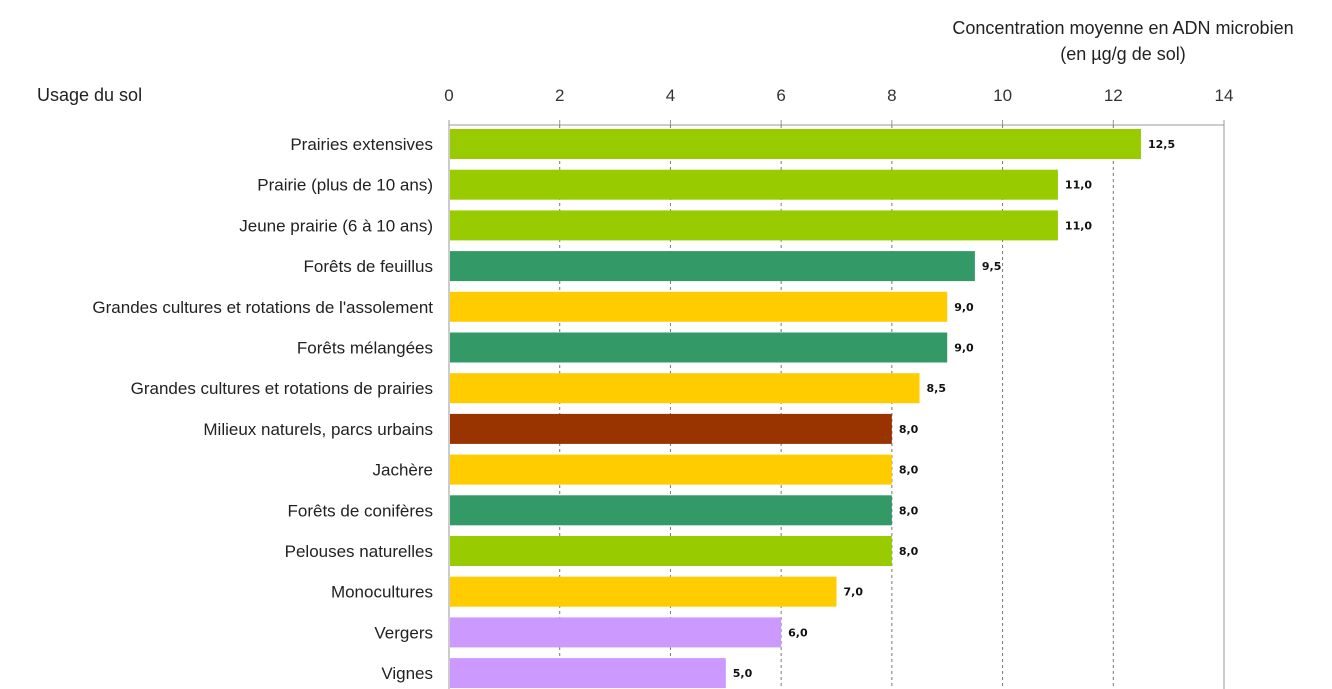 The image size is (1332, 689). I want to click on category-label: Forêts mélangées, so click(365, 348).